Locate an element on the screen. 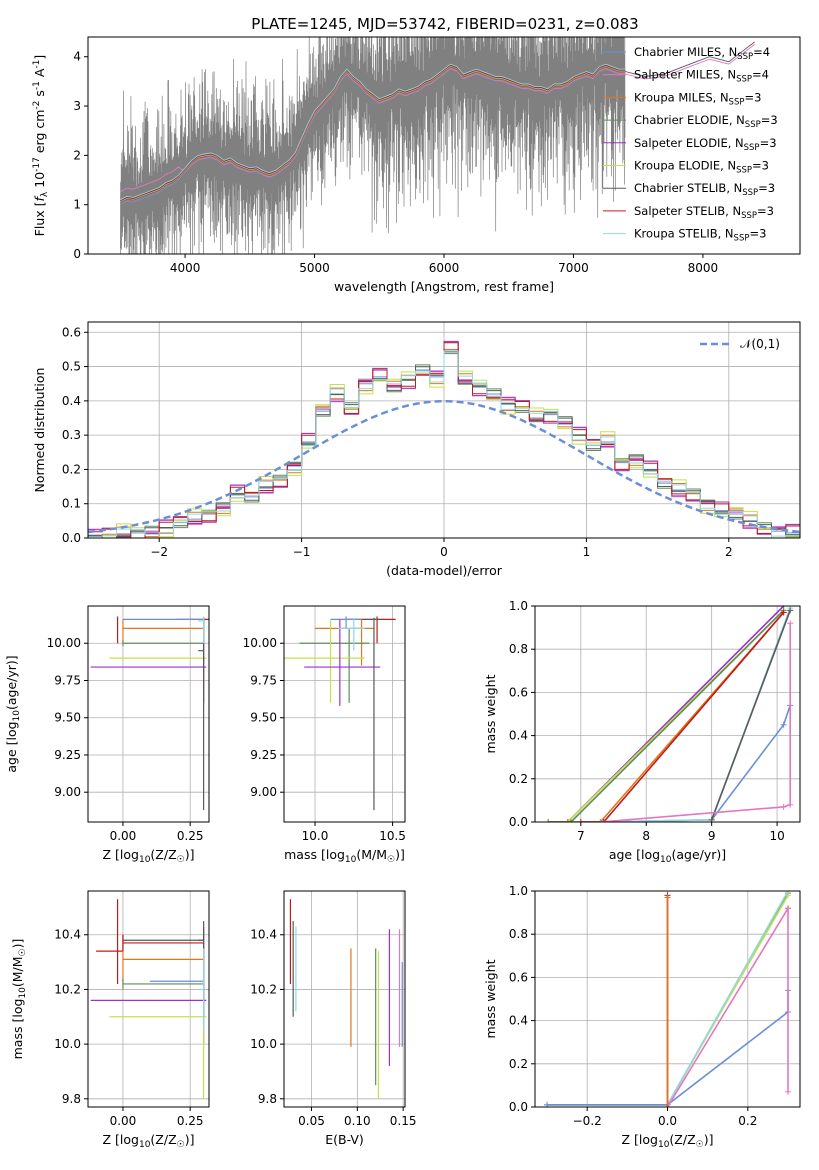  x-tick-label: 0.0 is located at coordinates (667, 1121).